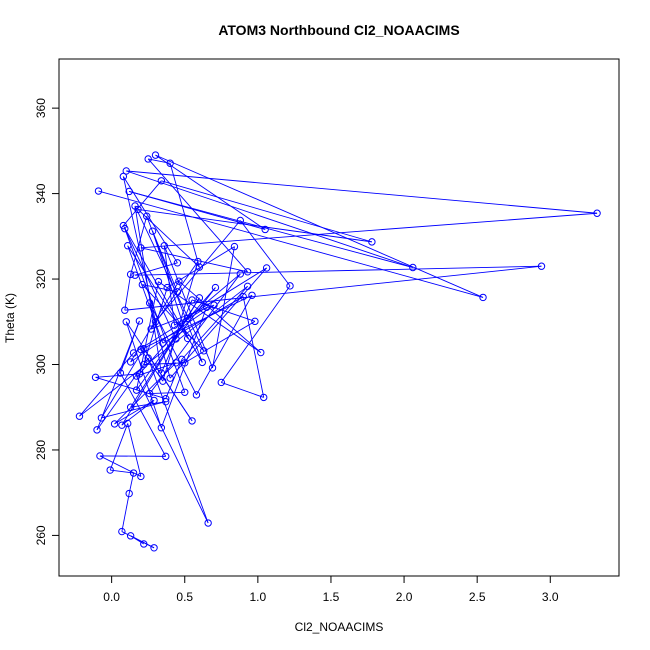  What do you see at coordinates (338, 30) in the screenshot?
I see `chart-title: ATOM3 Northbound Cl2_NOAACIMS` at bounding box center [338, 30].